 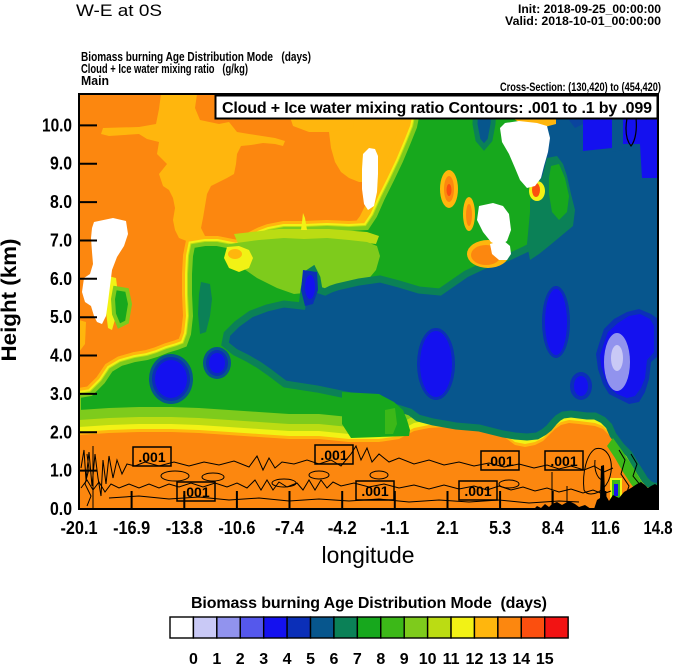 I want to click on svg-text: 8.4, so click(x=553, y=528).